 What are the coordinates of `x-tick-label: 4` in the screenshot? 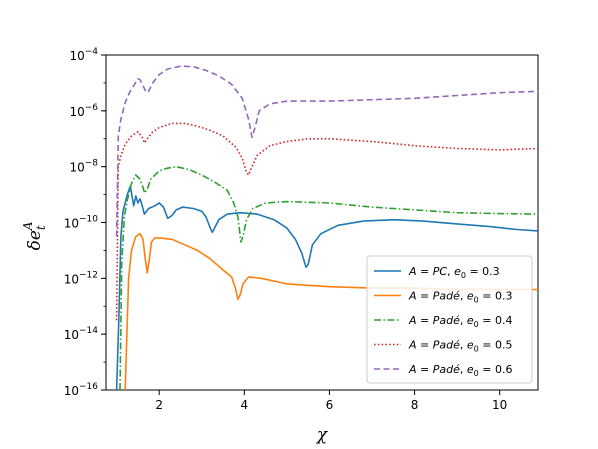 It's located at (245, 405).